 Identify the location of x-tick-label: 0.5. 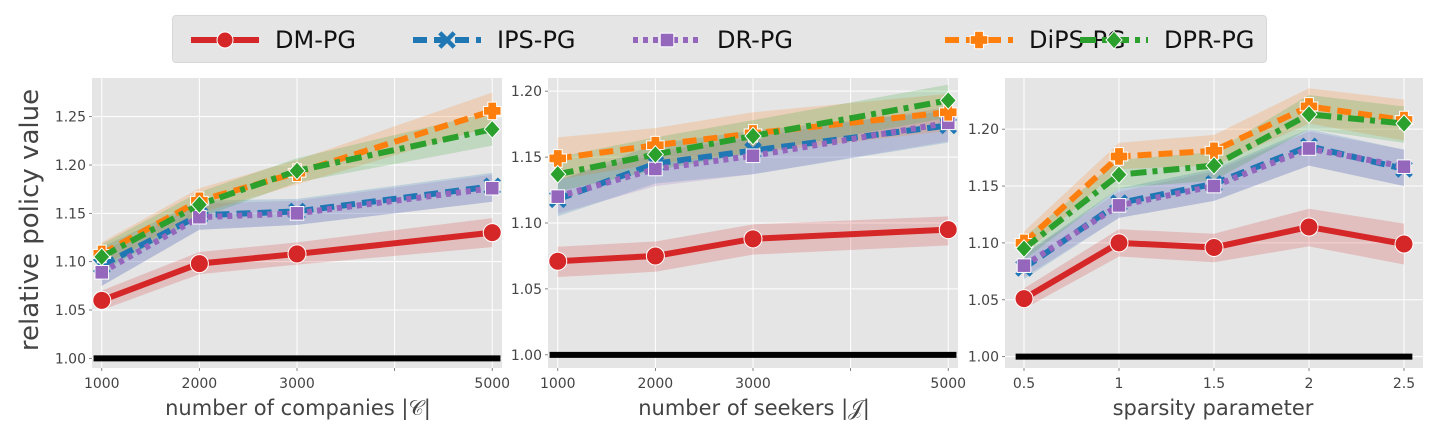
(1024, 384).